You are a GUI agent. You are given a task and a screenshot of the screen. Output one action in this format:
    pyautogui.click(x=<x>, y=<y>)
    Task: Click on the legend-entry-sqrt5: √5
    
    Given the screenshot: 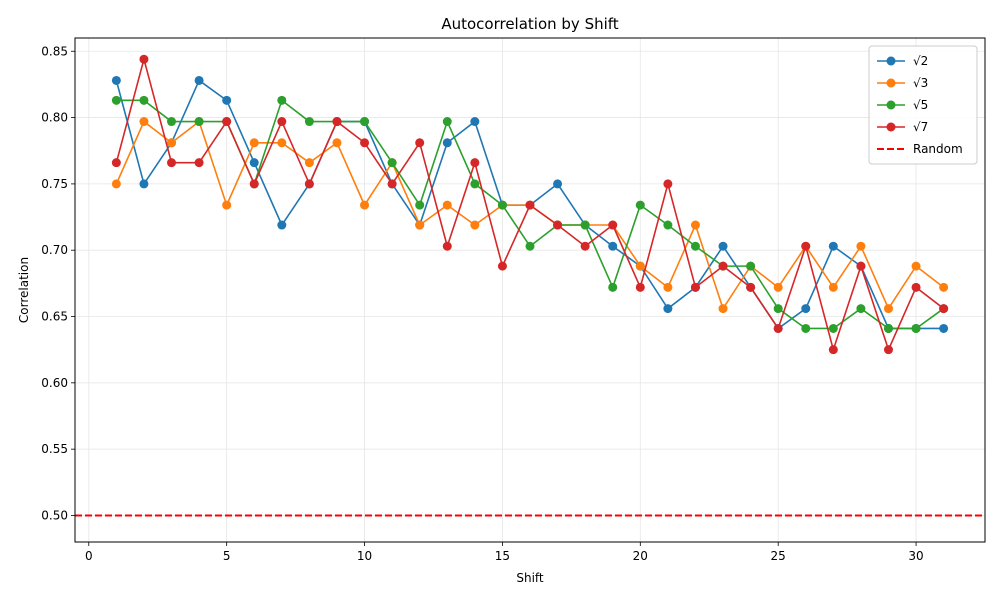 What is the action you would take?
    pyautogui.click(x=902, y=105)
    